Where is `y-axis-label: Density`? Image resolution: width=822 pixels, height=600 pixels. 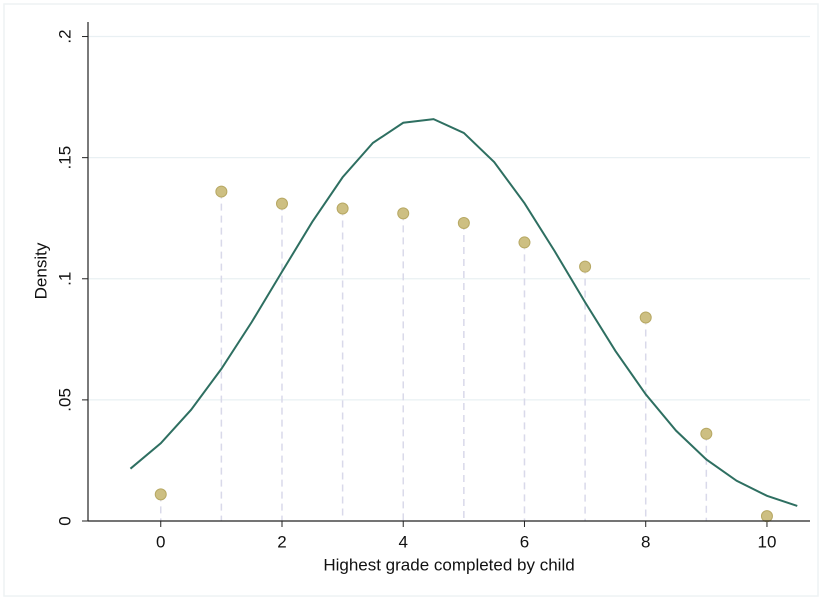 y-axis-label: Density is located at coordinates (40, 270).